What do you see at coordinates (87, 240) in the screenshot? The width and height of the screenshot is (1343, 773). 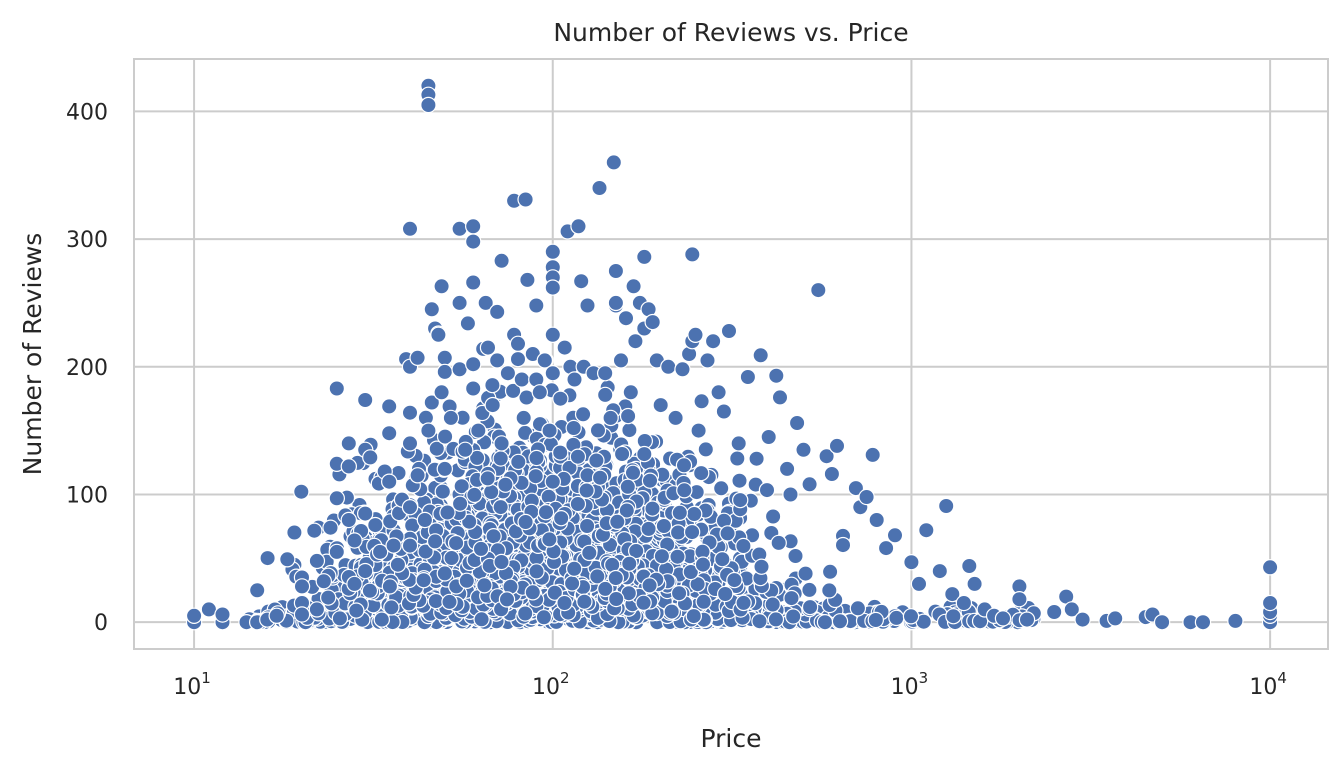 I see `y-tick-label: 300` at bounding box center [87, 240].